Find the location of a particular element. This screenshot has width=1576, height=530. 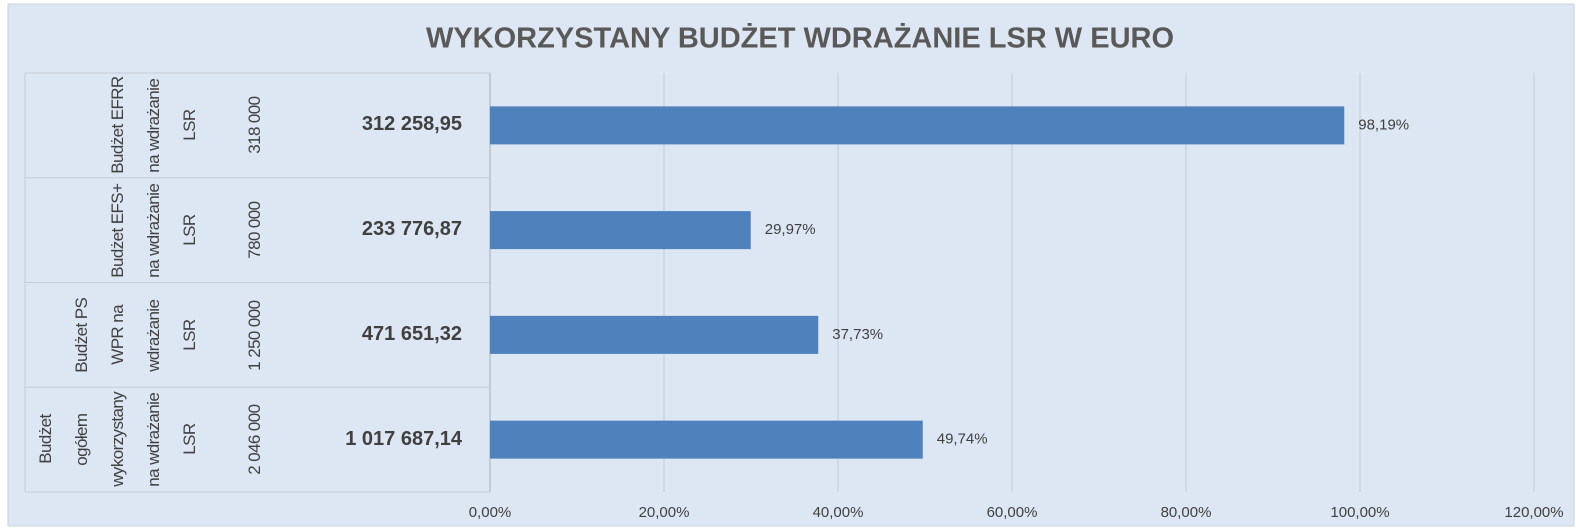

value-label: 37,73% is located at coordinates (857, 334).